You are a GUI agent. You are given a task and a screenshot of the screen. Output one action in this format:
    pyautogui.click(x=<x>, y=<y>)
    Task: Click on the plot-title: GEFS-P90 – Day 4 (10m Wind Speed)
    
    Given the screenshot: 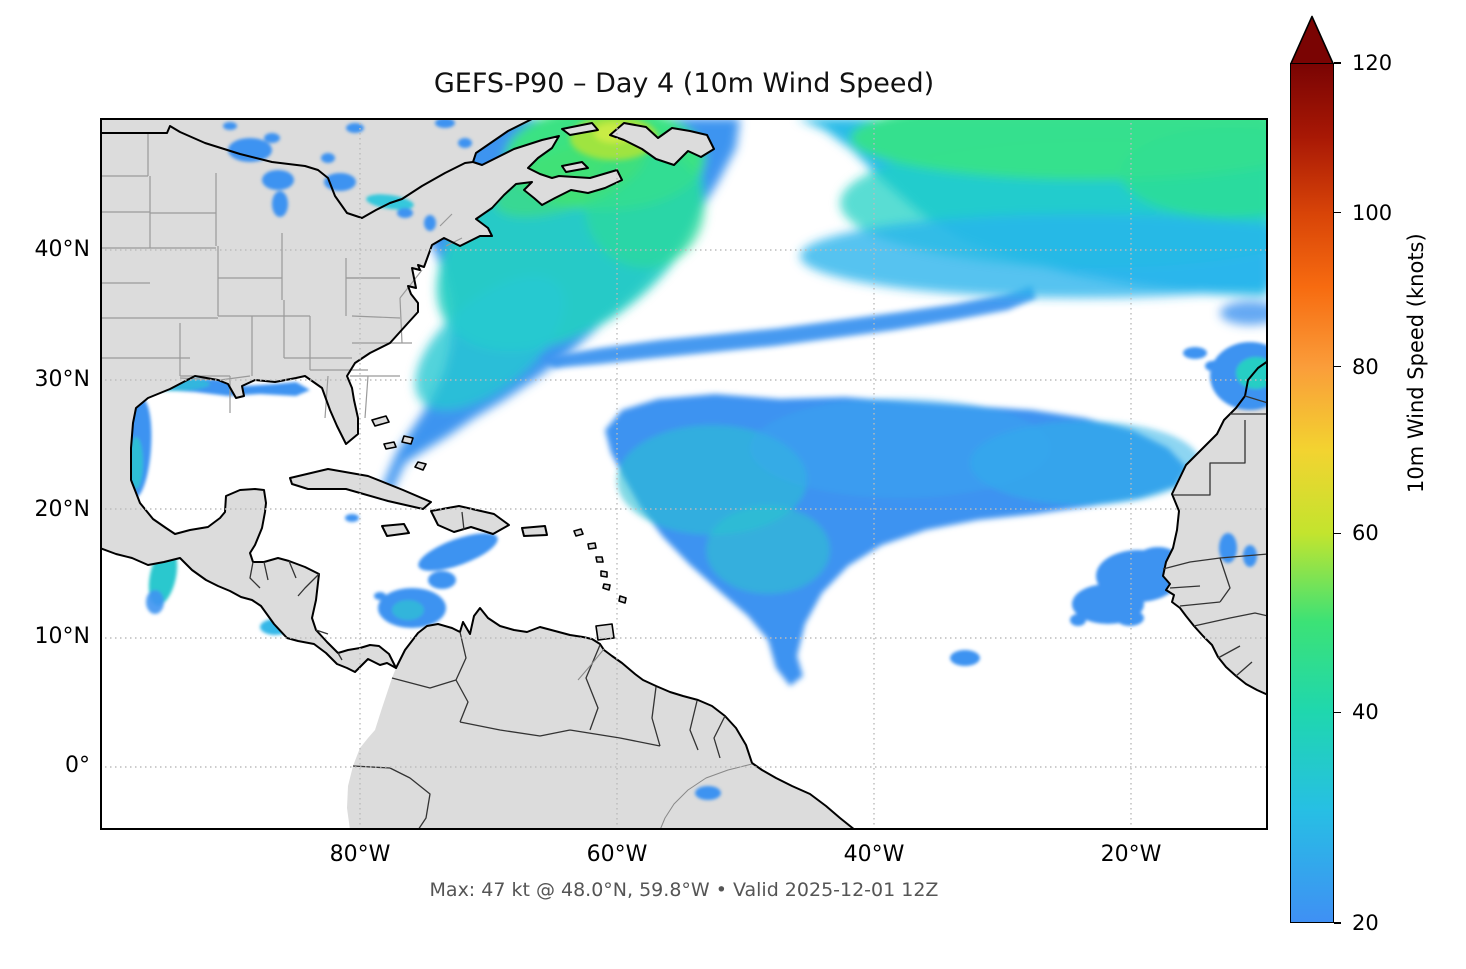 What is the action you would take?
    pyautogui.click(x=684, y=83)
    